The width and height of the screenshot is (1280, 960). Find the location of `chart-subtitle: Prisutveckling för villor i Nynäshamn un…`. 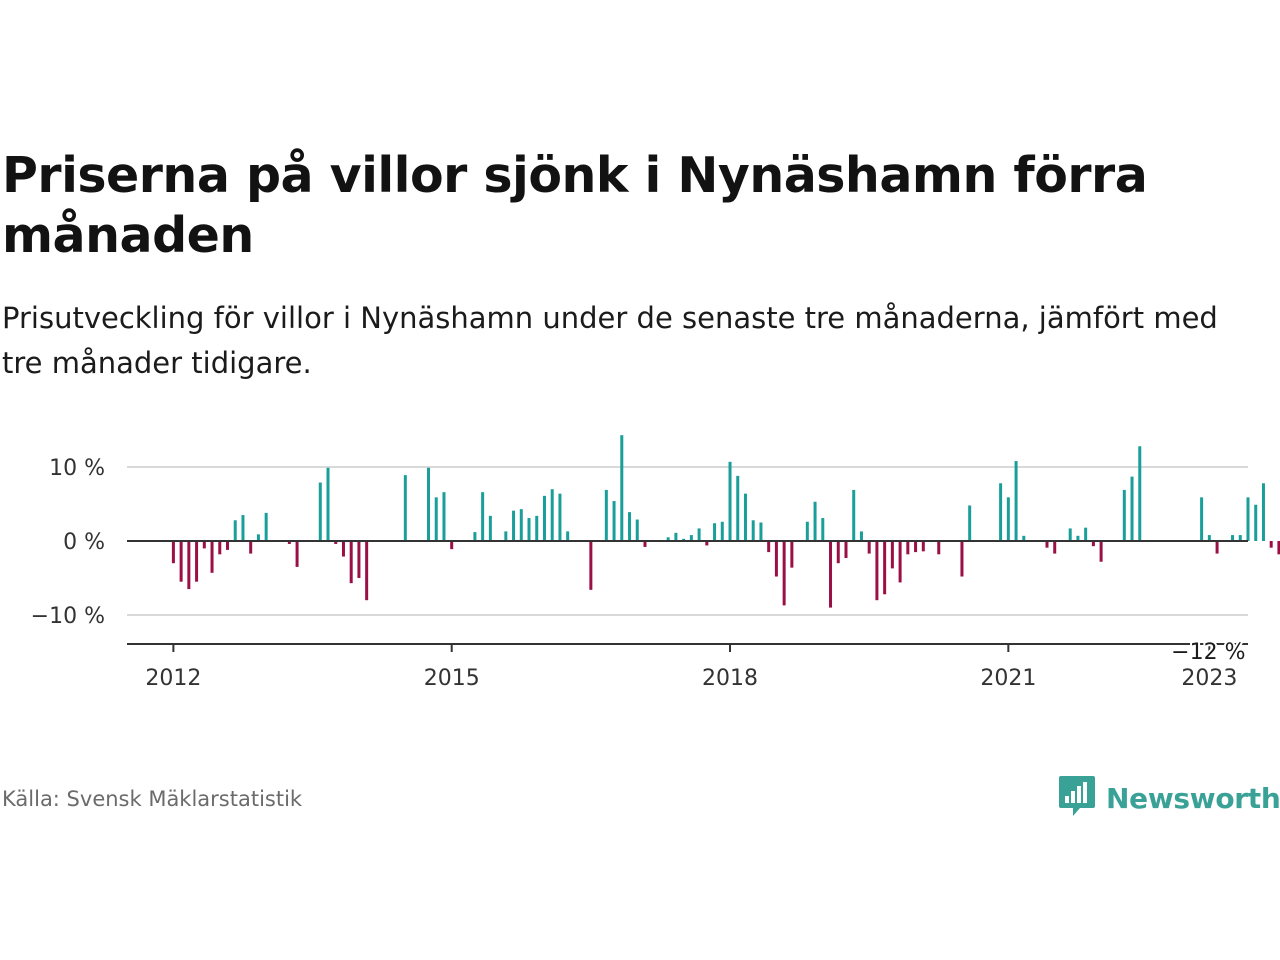

chart-subtitle: Prisutveckling för villor i Nynäshamn un… is located at coordinates (610, 340).